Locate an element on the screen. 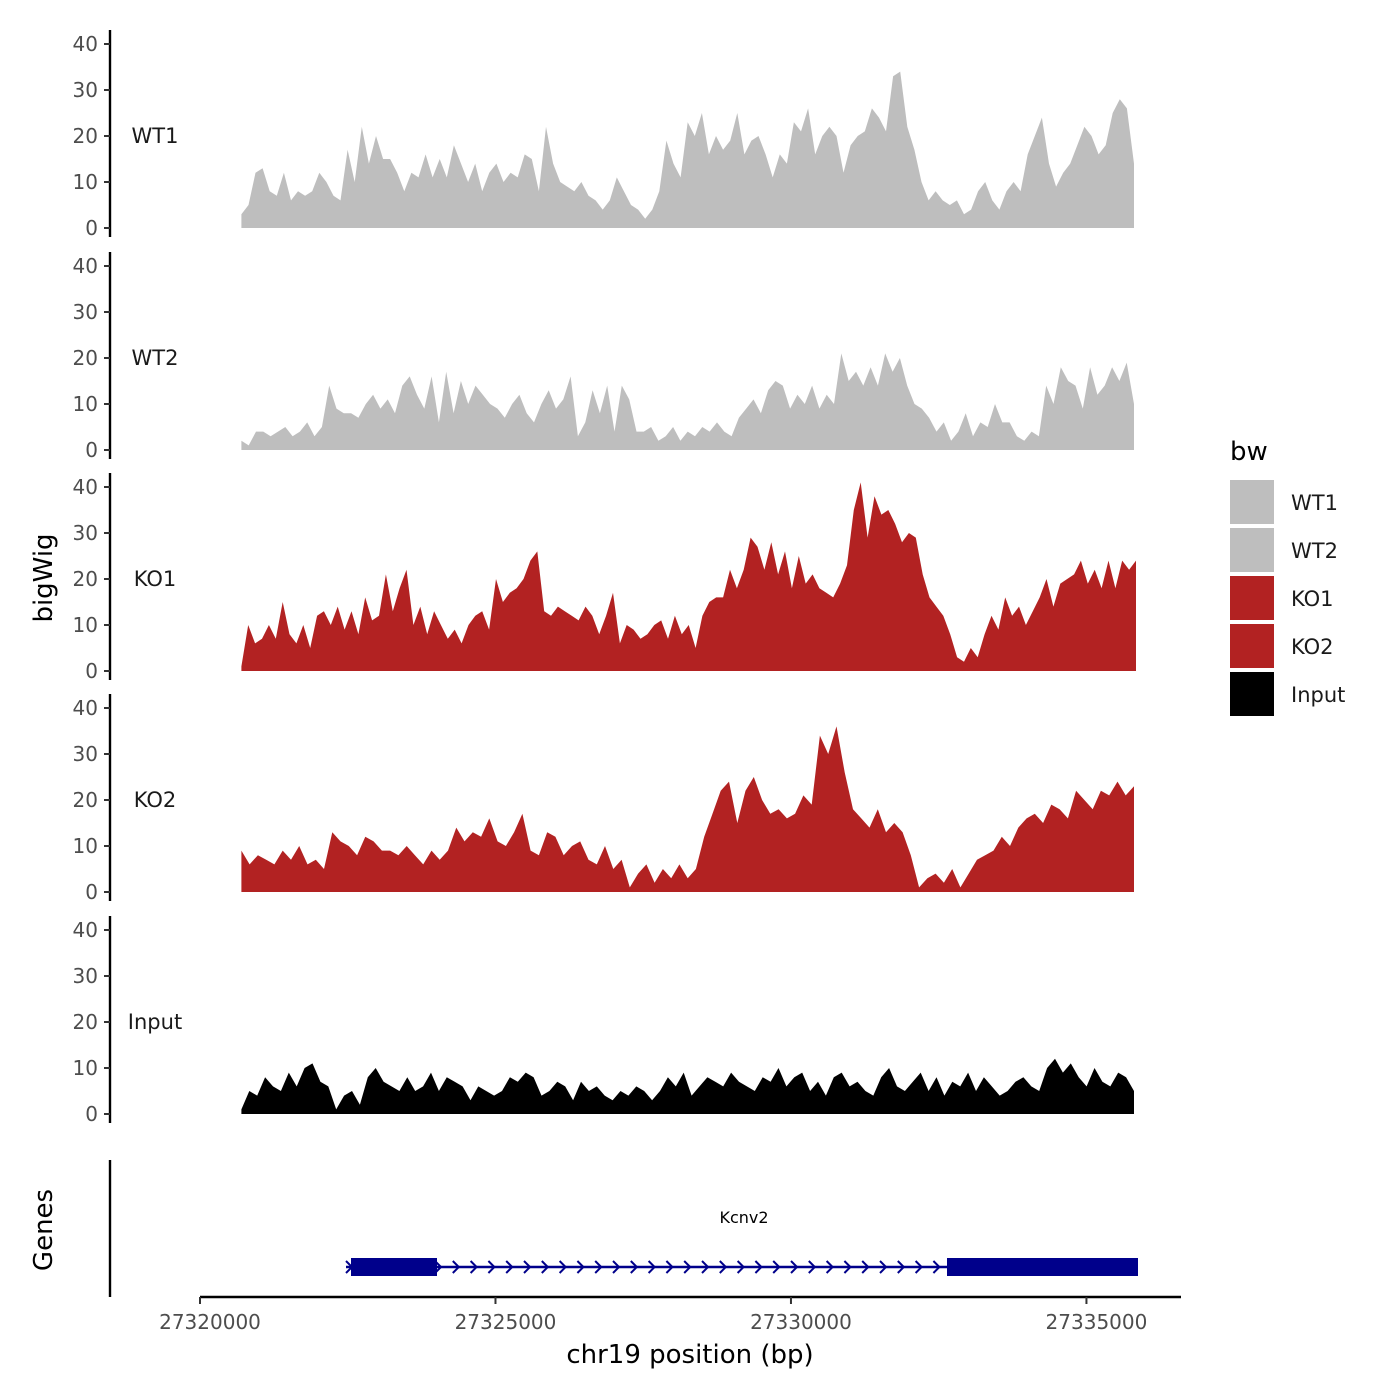 The height and width of the screenshot is (1400, 1400). track-panel-ko2: 0 10 20 30 40 KO2 is located at coordinates (603, 799).